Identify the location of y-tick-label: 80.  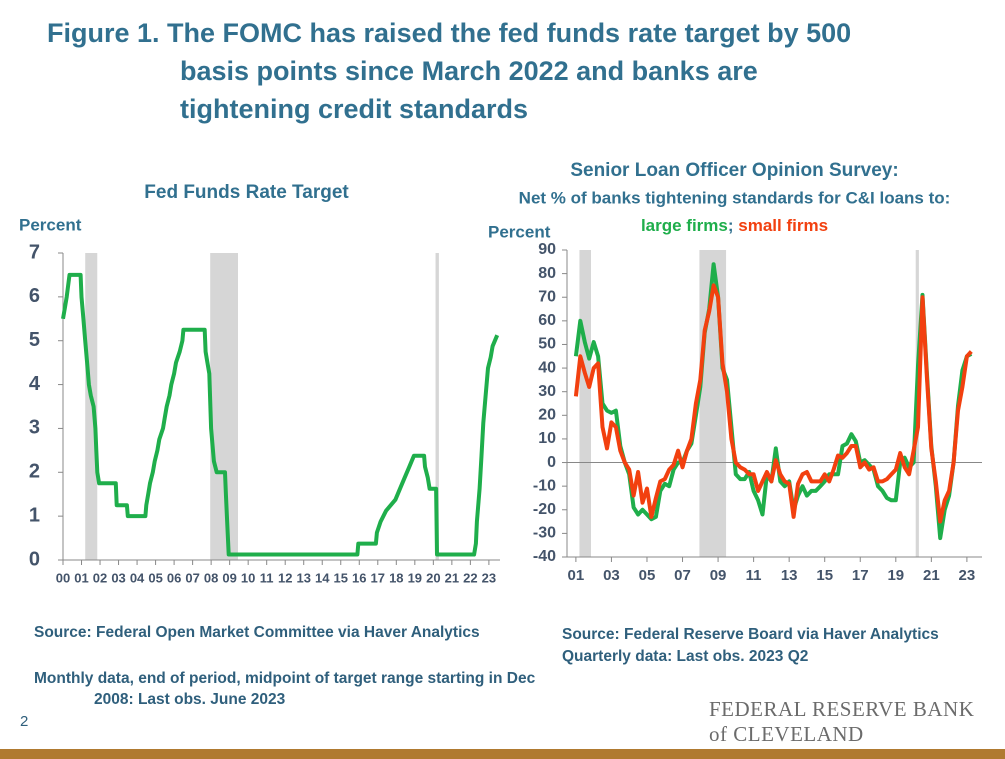
(547, 273).